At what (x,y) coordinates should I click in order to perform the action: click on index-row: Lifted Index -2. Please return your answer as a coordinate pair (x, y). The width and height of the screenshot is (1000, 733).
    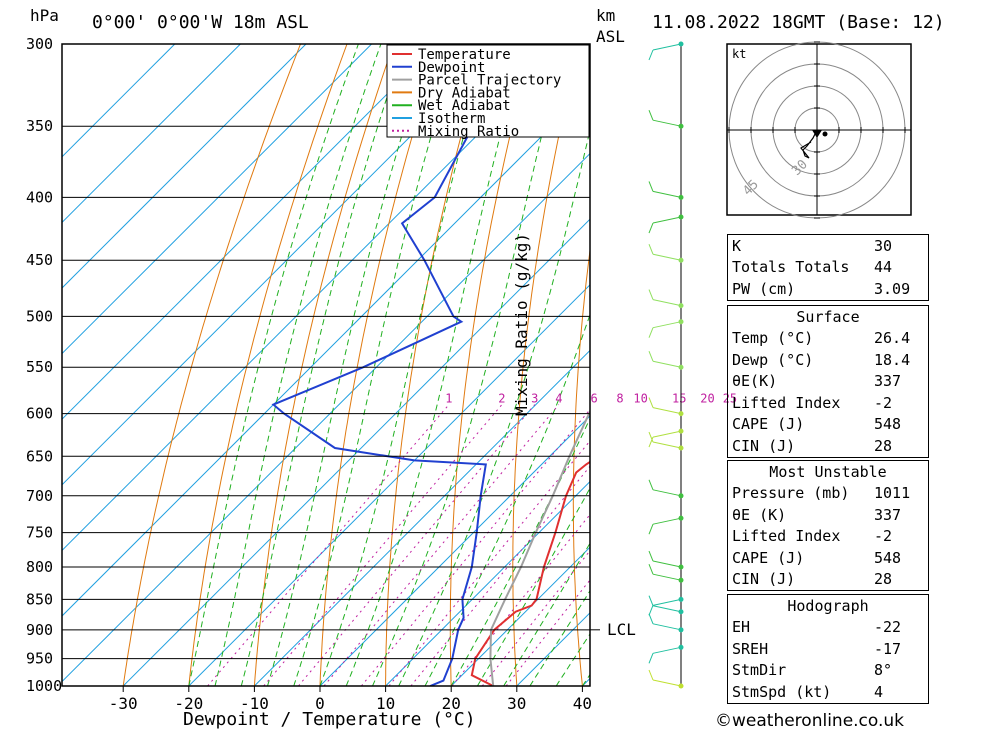
    Looking at the image, I should click on (828, 403).